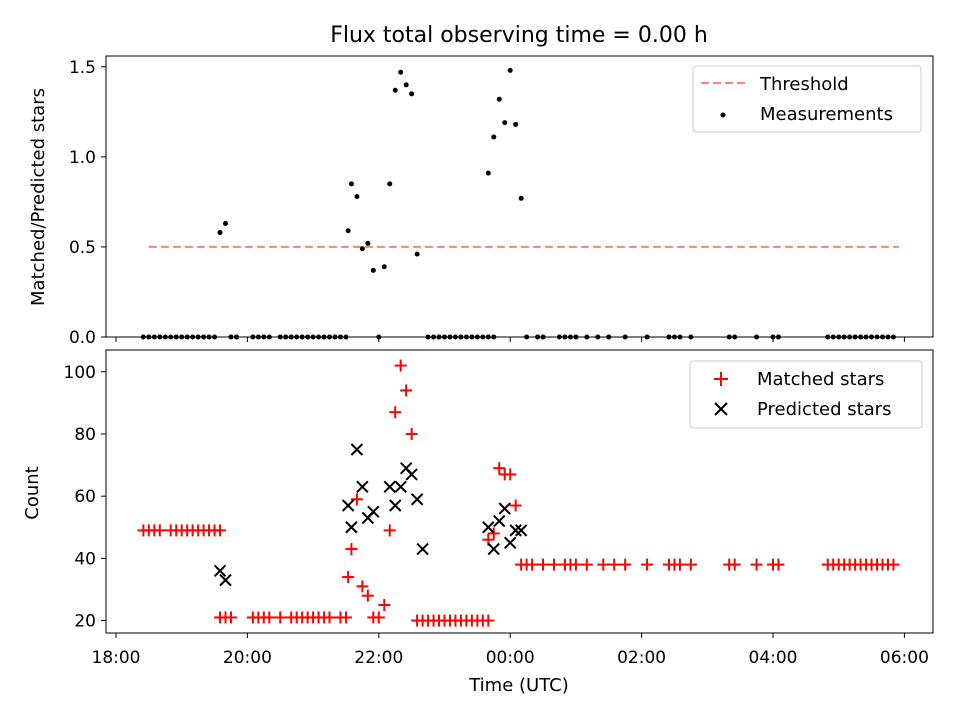 This screenshot has width=960, height=720. I want to click on bottom-x-ticks: 18:00 20:00 22:00 00:00 02:00 04:00 06:00, so click(510, 650).